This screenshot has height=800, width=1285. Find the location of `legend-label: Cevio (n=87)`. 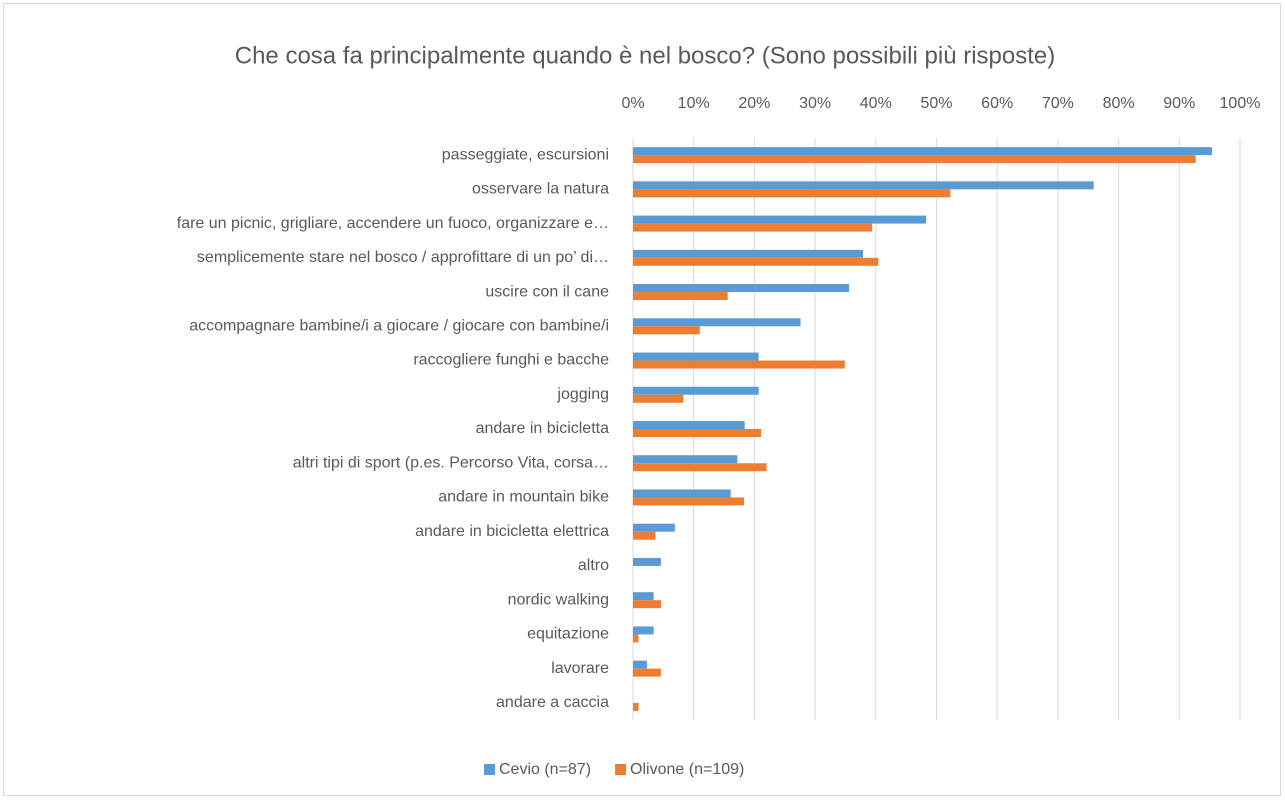

legend-label: Cevio (n=87) is located at coordinates (545, 769).